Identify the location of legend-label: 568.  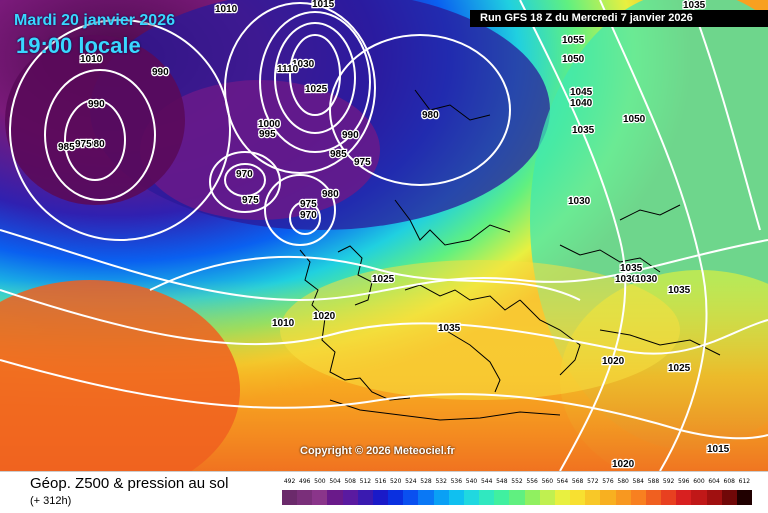
(577, 481).